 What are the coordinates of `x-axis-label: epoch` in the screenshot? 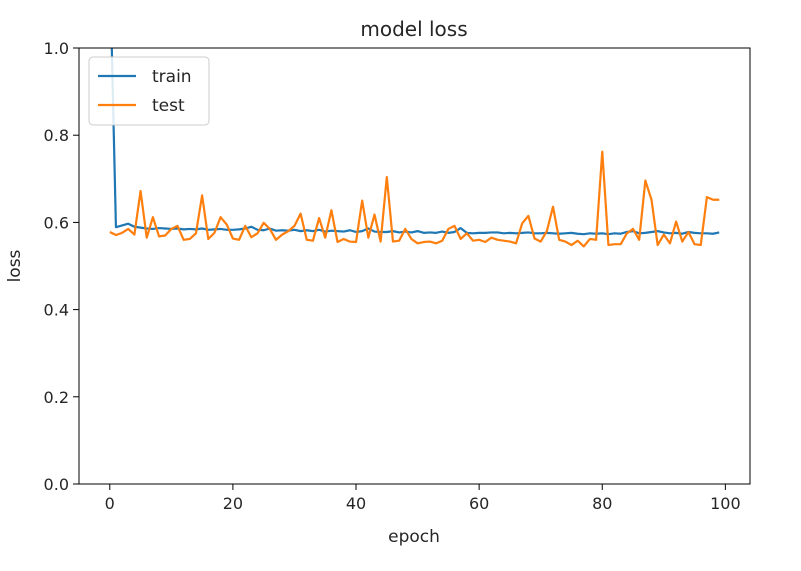 It's located at (414, 537).